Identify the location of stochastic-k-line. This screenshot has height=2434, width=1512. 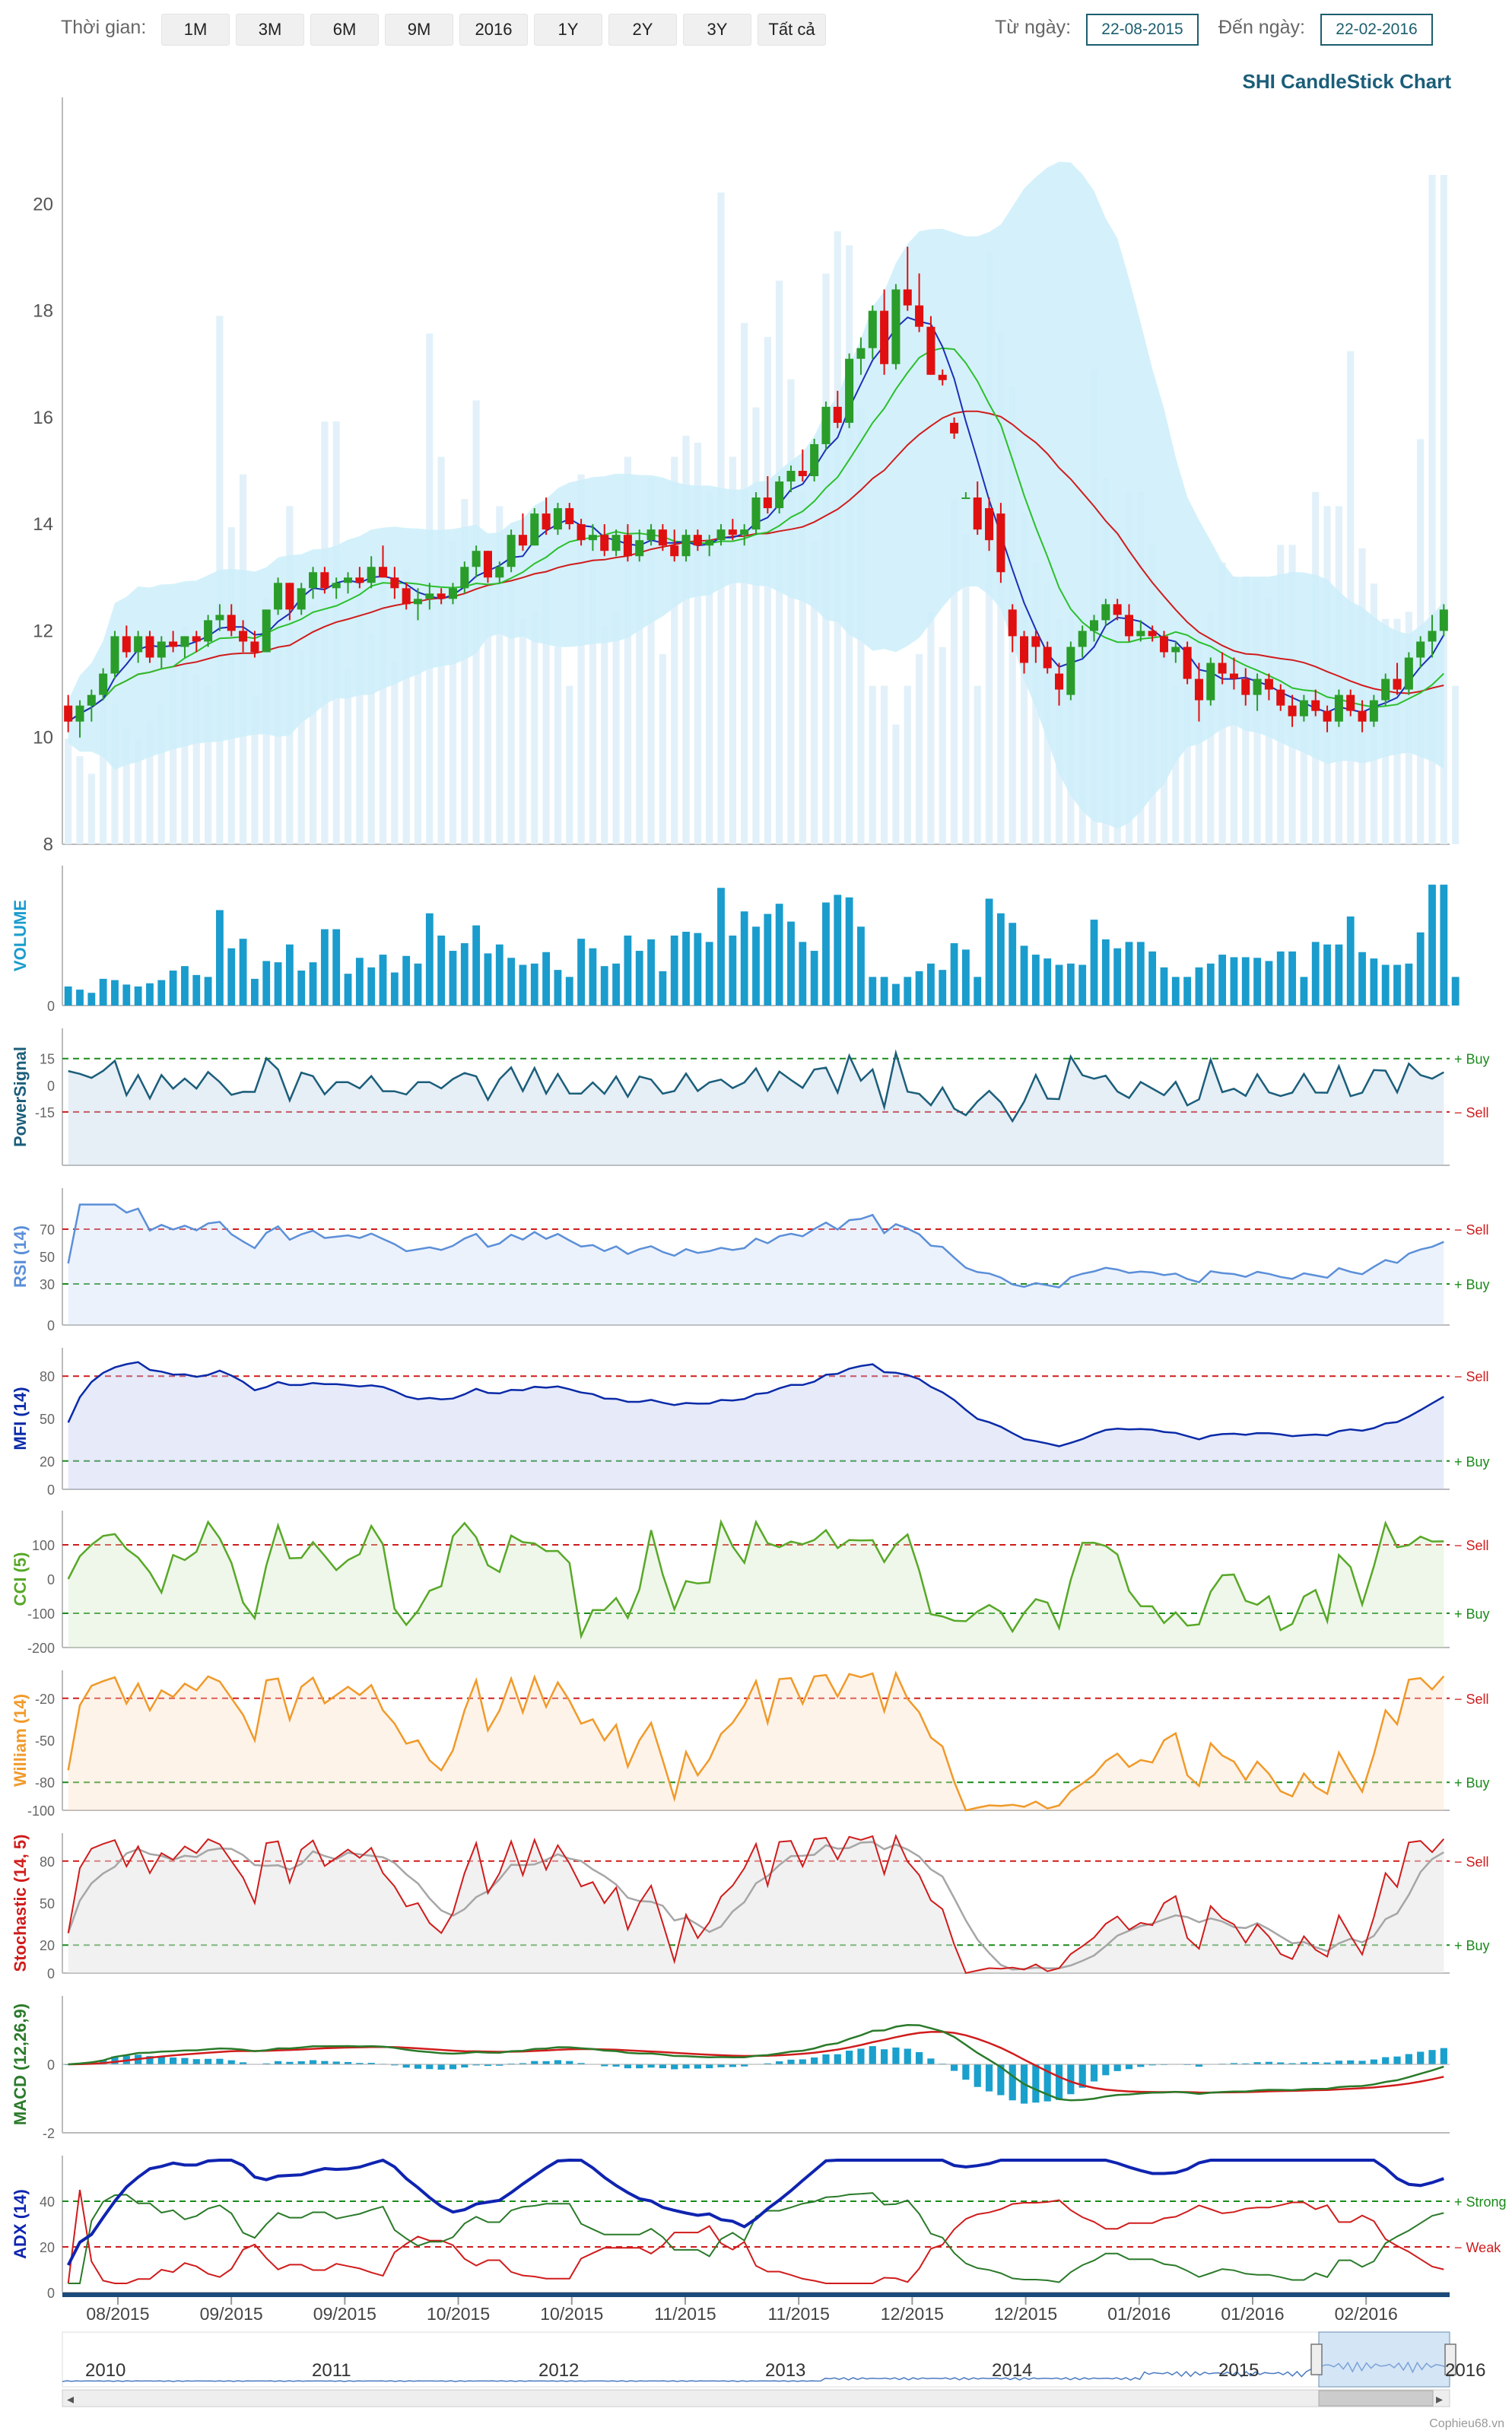
(756, 1904).